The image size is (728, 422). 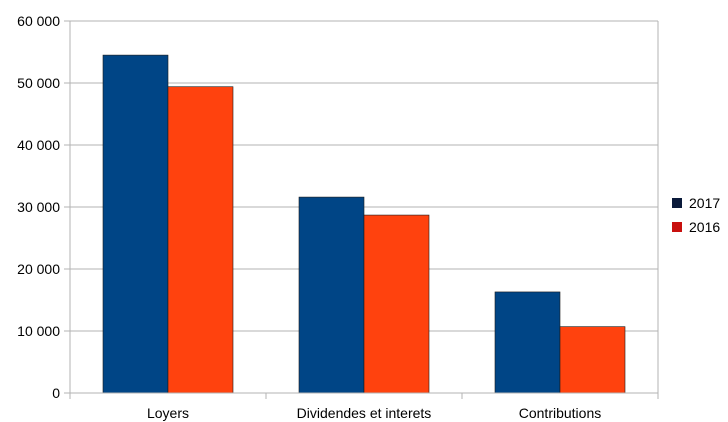 What do you see at coordinates (704, 203) in the screenshot?
I see `legend-label: 2017` at bounding box center [704, 203].